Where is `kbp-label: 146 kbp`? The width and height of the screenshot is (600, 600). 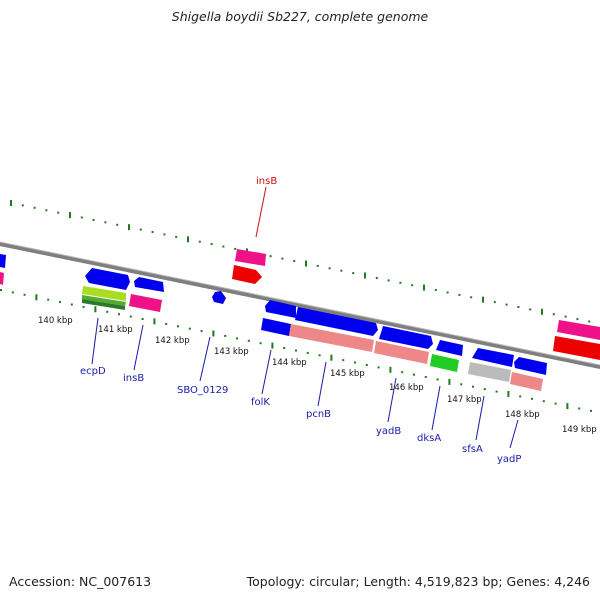 kbp-label: 146 kbp is located at coordinates (406, 388).